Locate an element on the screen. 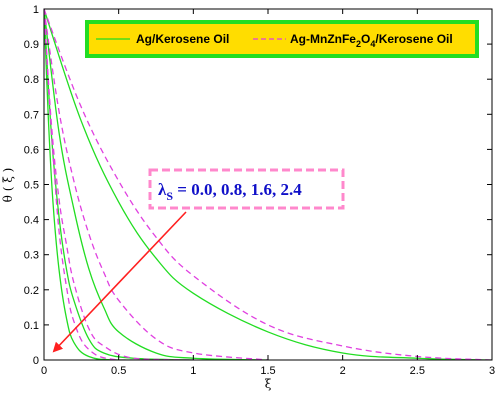  legend-label-ag-kerosene: Ag/Kerosene Oil is located at coordinates (182, 39).